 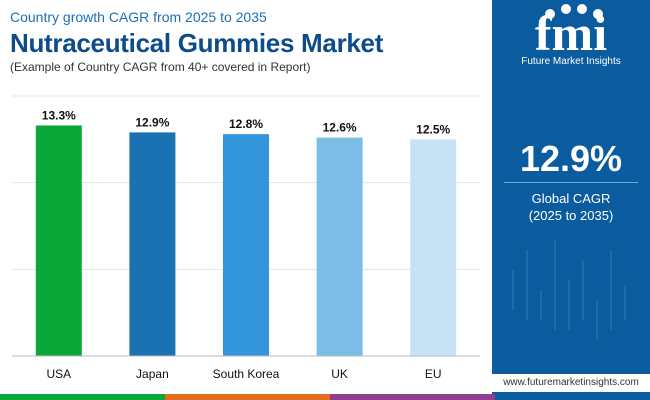 I want to click on x-tick-label: South Korea, so click(x=246, y=374).